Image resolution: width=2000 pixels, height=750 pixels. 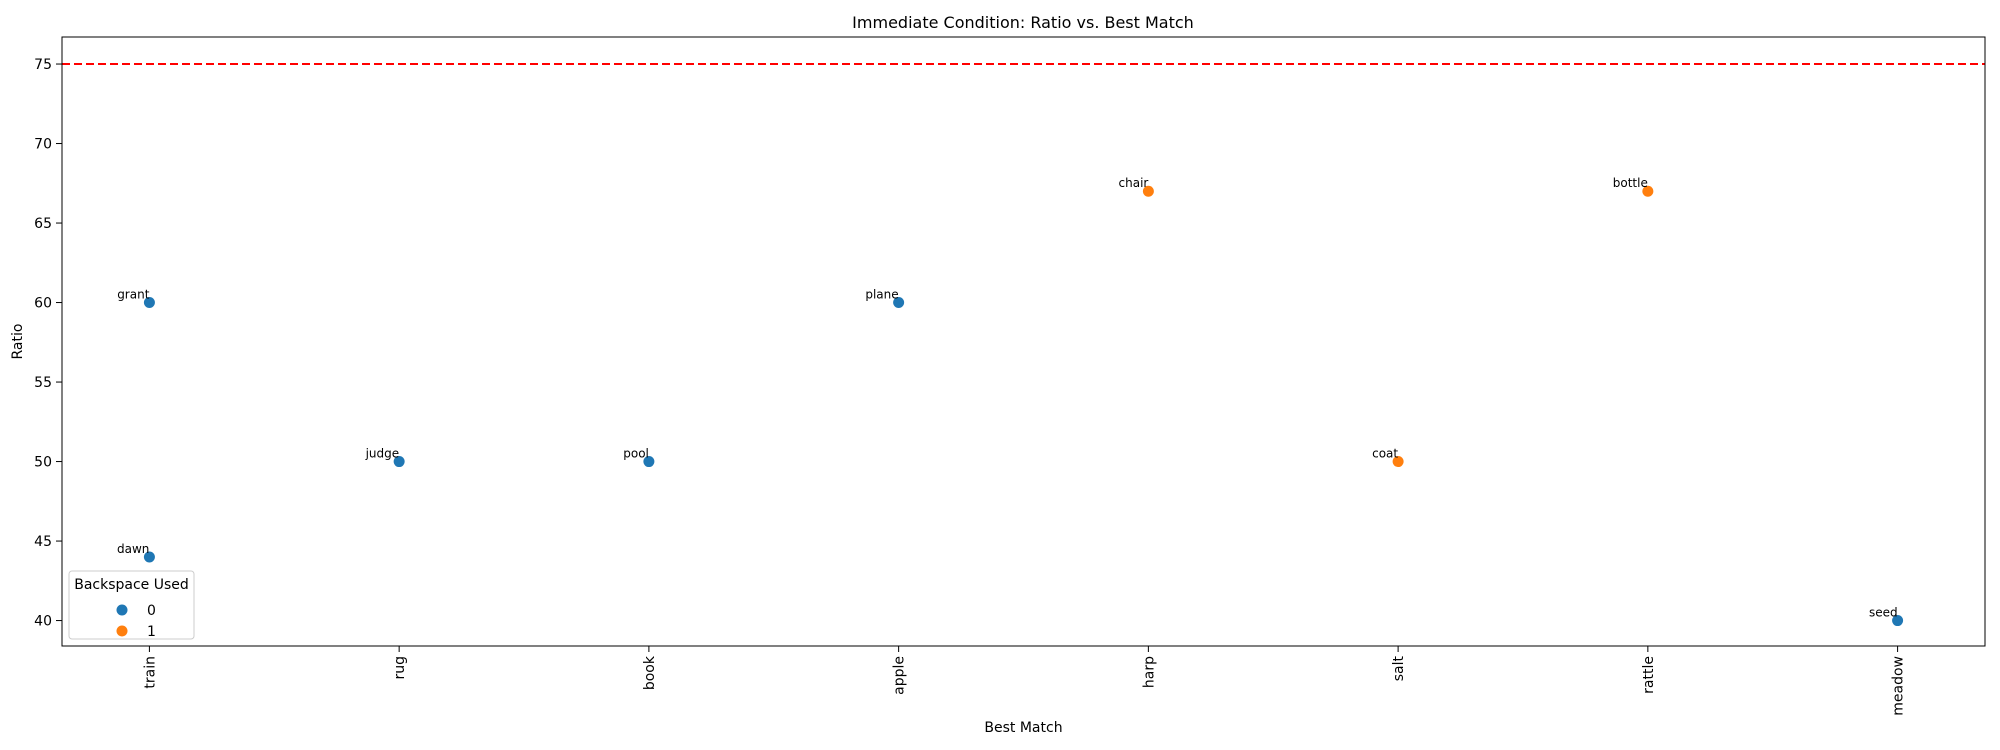 I want to click on y-tick-label: 40, so click(x=43, y=622).